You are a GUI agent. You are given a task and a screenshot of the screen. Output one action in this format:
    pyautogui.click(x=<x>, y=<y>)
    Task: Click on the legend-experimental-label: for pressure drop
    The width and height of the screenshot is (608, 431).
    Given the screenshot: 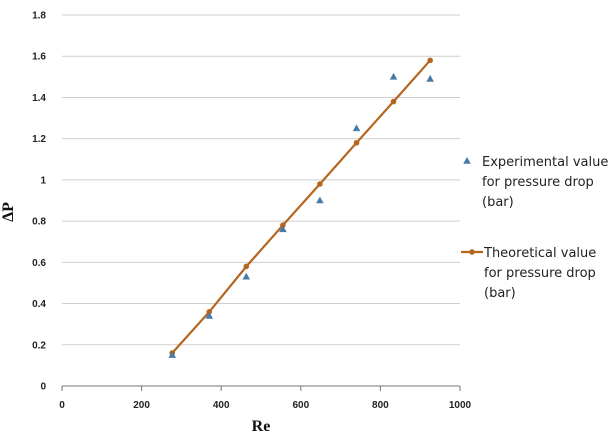 What is the action you would take?
    pyautogui.click(x=538, y=182)
    